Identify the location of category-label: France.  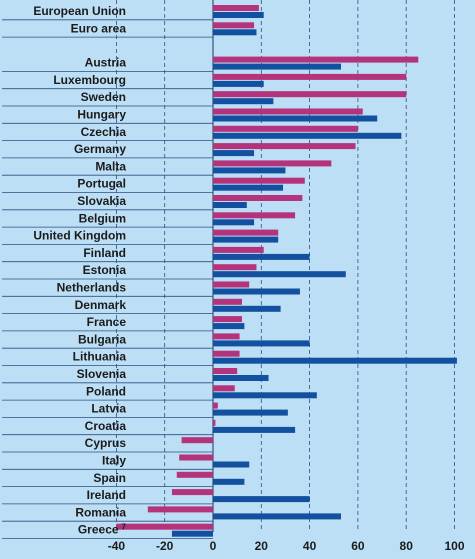
(107, 322).